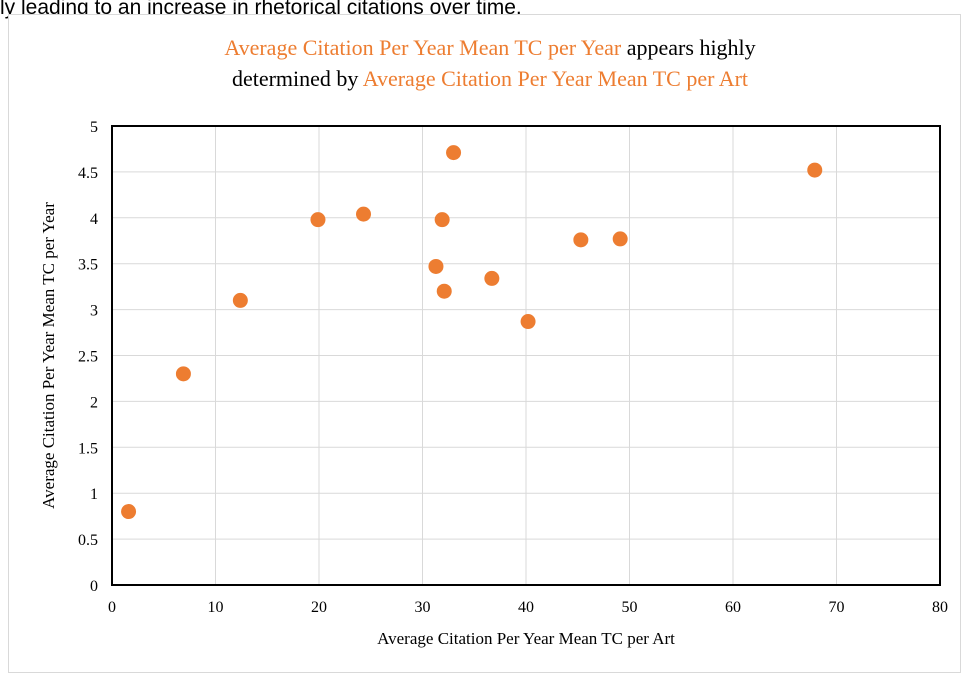  Describe the element at coordinates (733, 607) in the screenshot. I see `x-tick-label: 60` at that location.